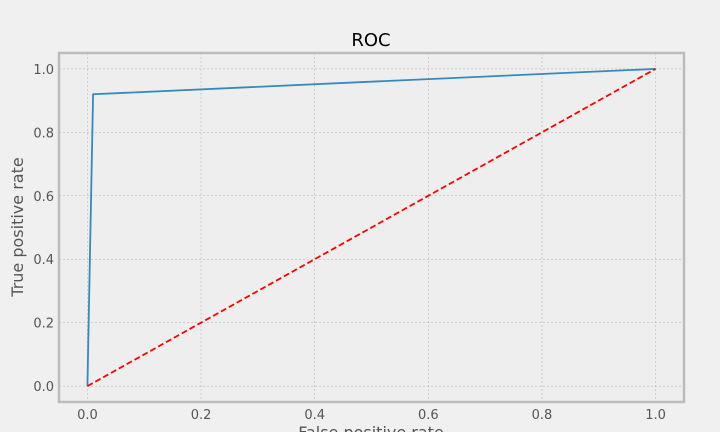 Image resolution: width=720 pixels, height=432 pixels. Describe the element at coordinates (43, 324) in the screenshot. I see `y-tick-label: 0.2` at that location.